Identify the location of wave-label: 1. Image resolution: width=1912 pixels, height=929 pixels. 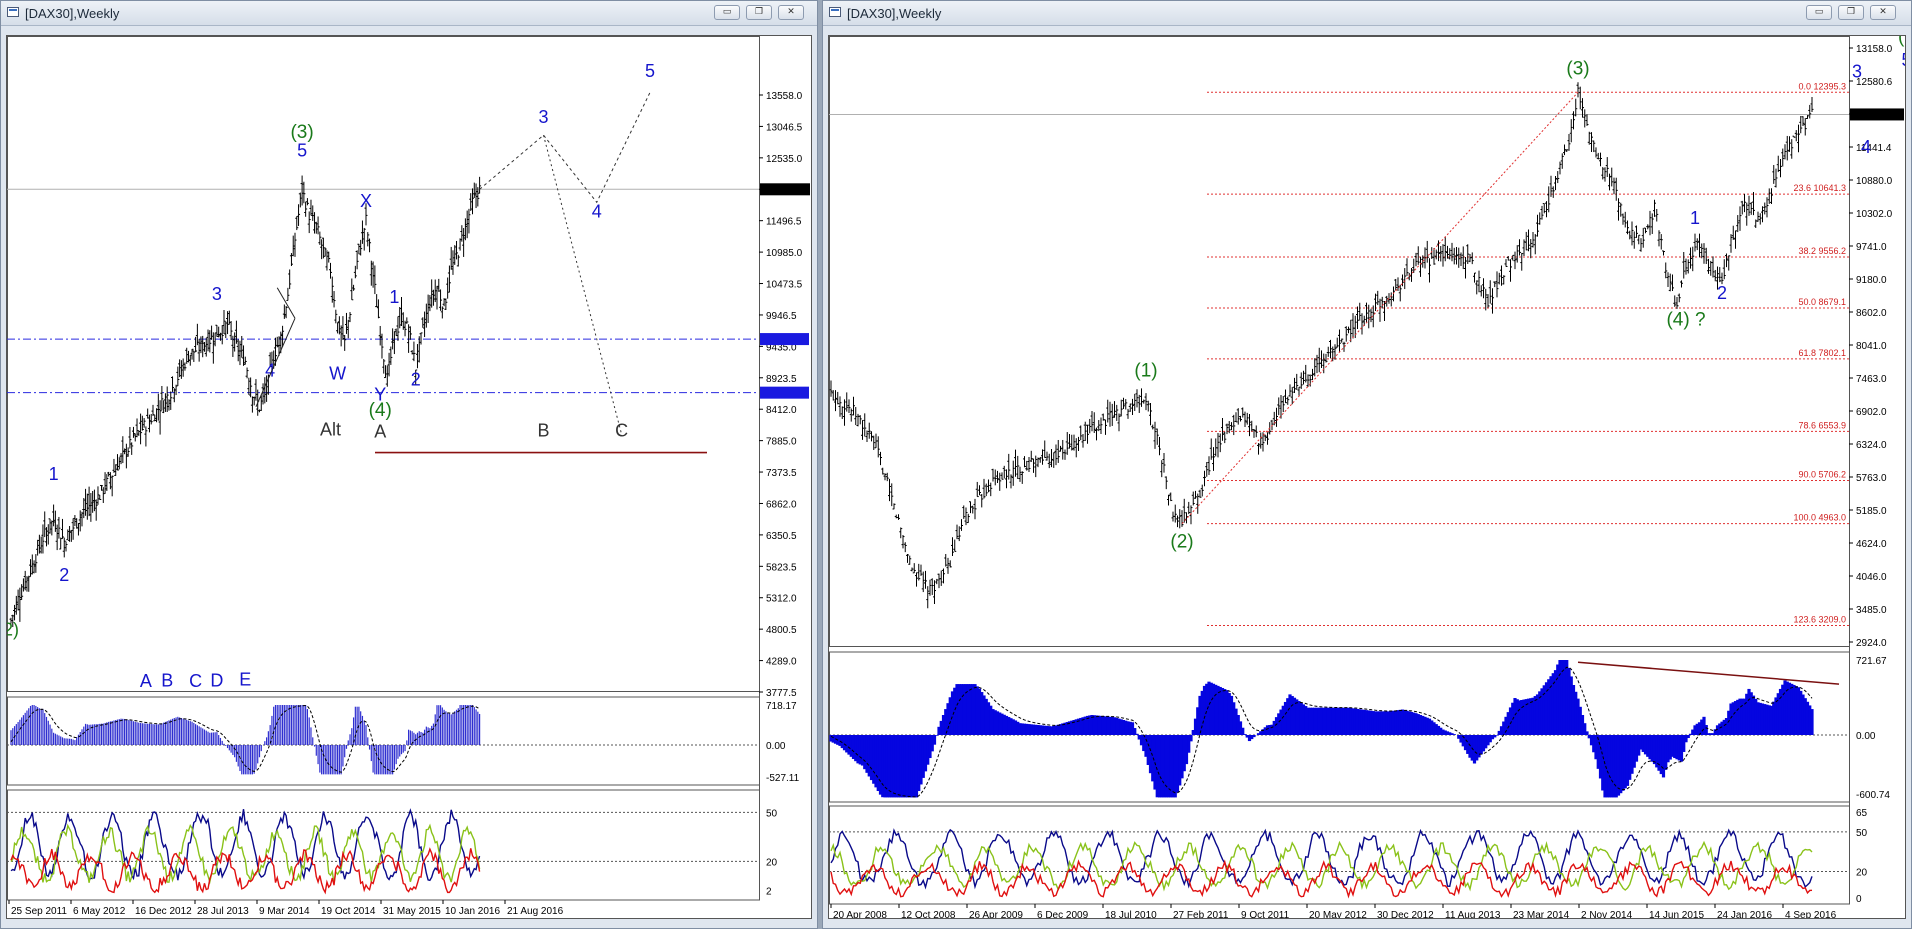
(1695, 218).